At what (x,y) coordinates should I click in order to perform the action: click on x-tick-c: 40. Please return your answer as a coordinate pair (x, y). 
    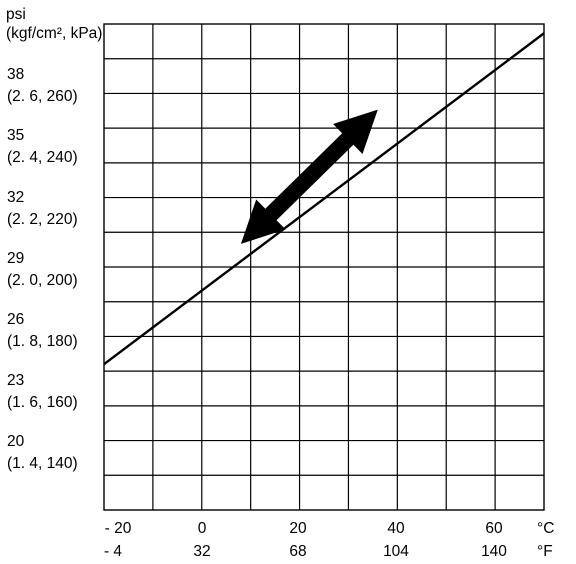
    Looking at the image, I should click on (396, 528).